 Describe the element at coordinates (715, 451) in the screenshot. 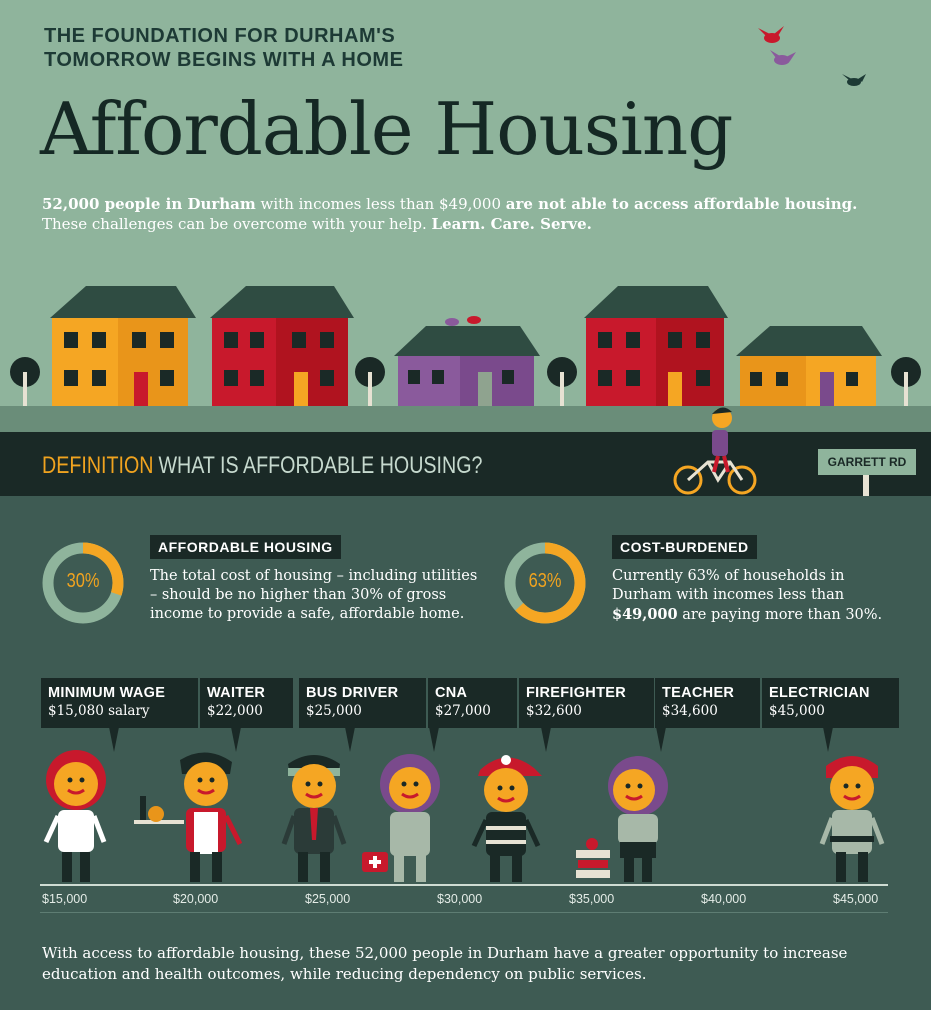

I see `cyclist-illustration` at that location.